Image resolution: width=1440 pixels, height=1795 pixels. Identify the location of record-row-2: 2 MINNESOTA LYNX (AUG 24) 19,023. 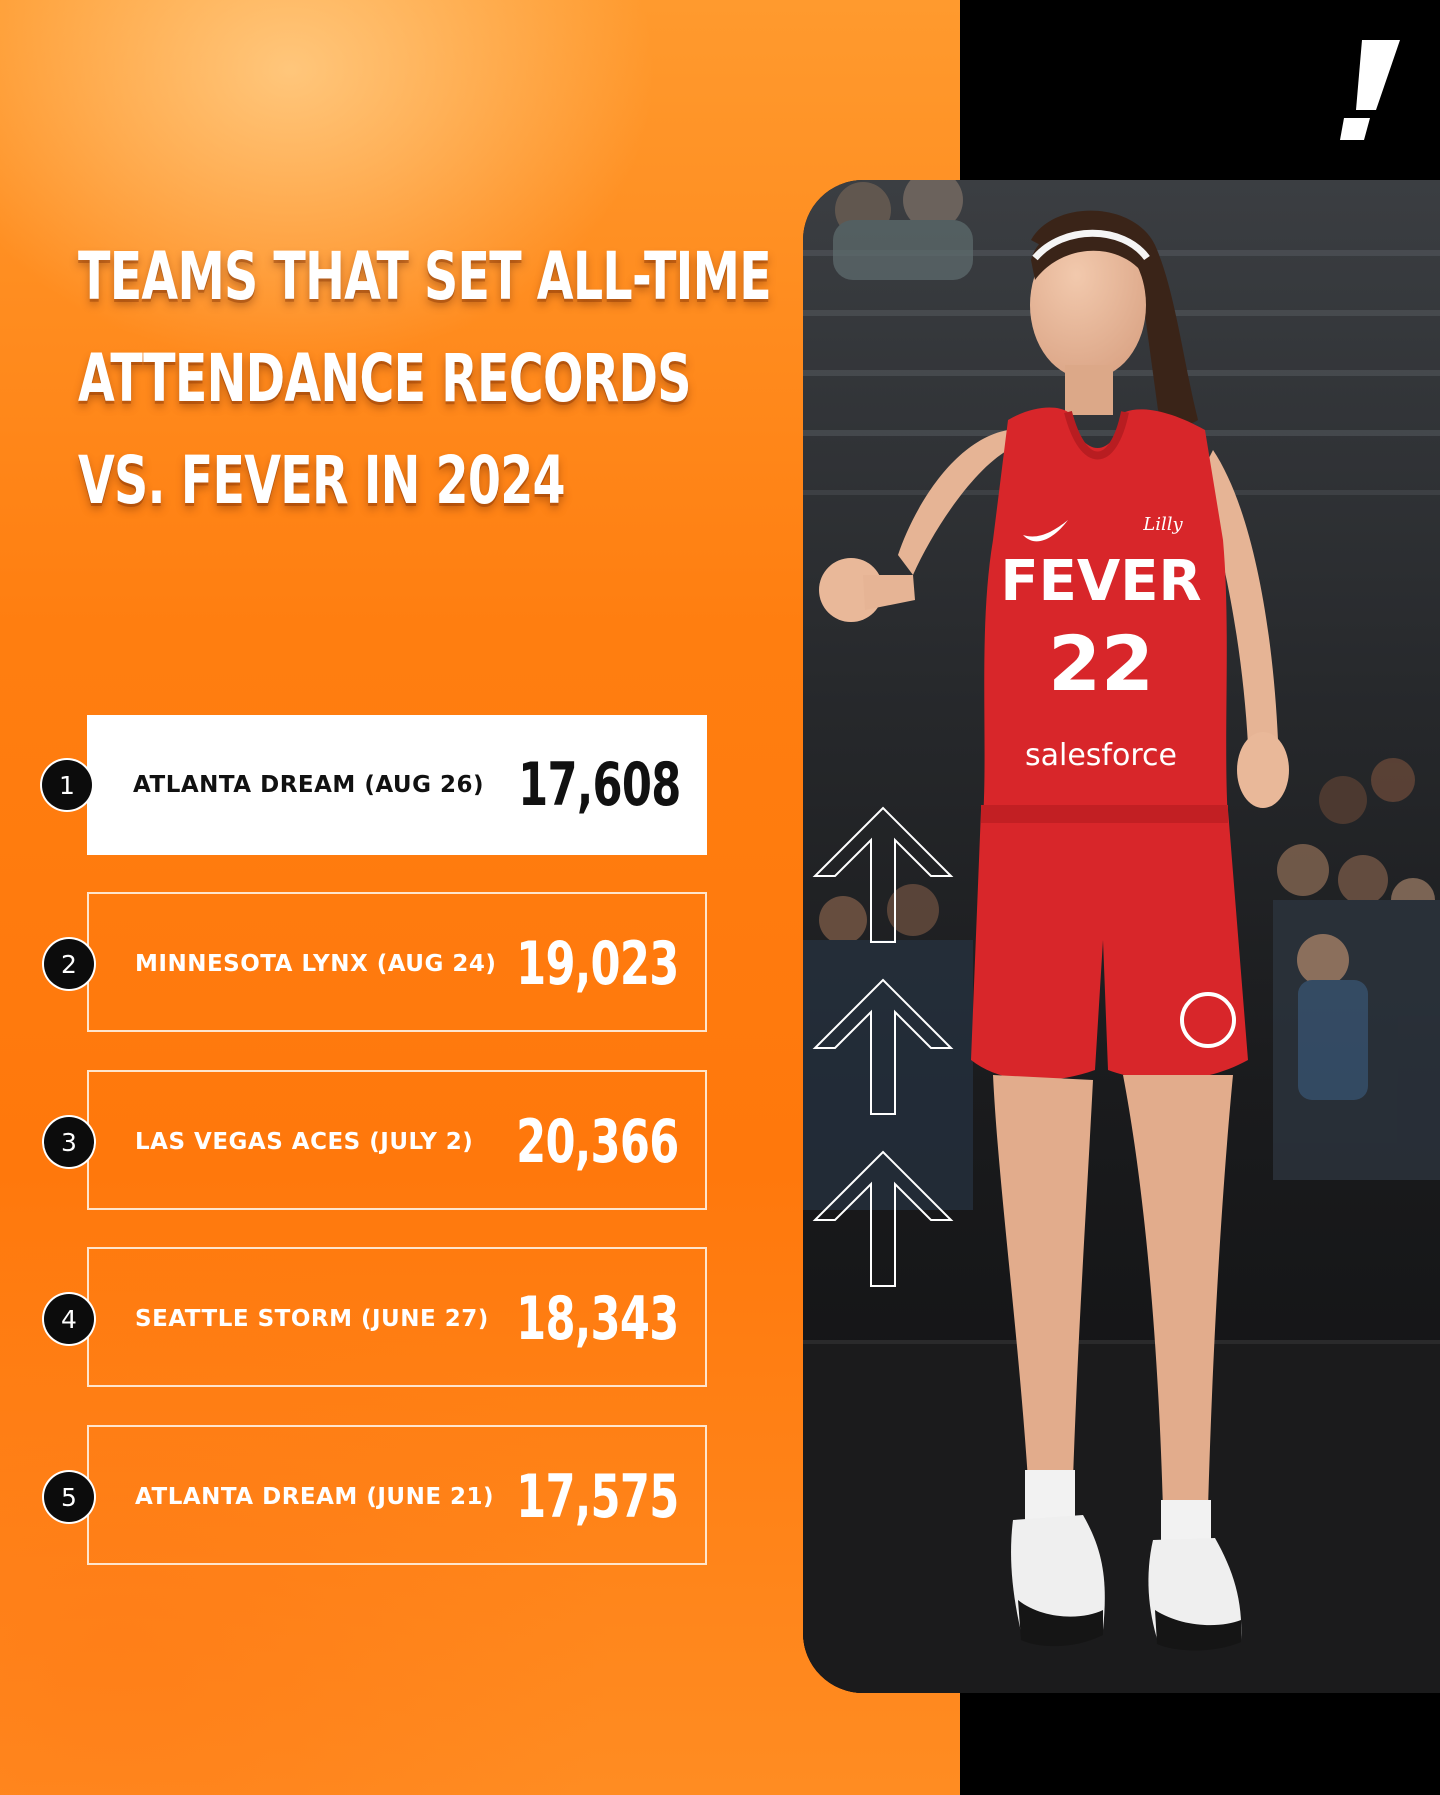
(375, 962).